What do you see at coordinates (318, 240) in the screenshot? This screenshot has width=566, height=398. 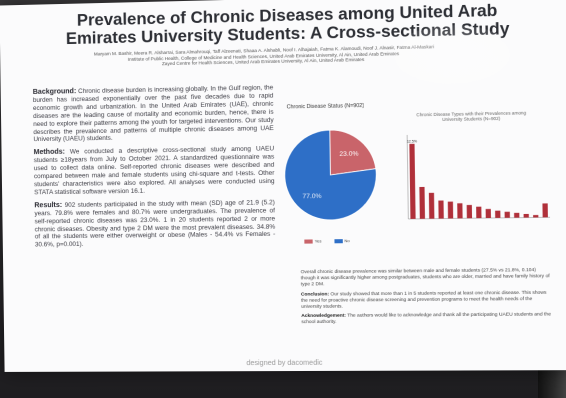 I see `legend-label-yes: Yes` at bounding box center [318, 240].